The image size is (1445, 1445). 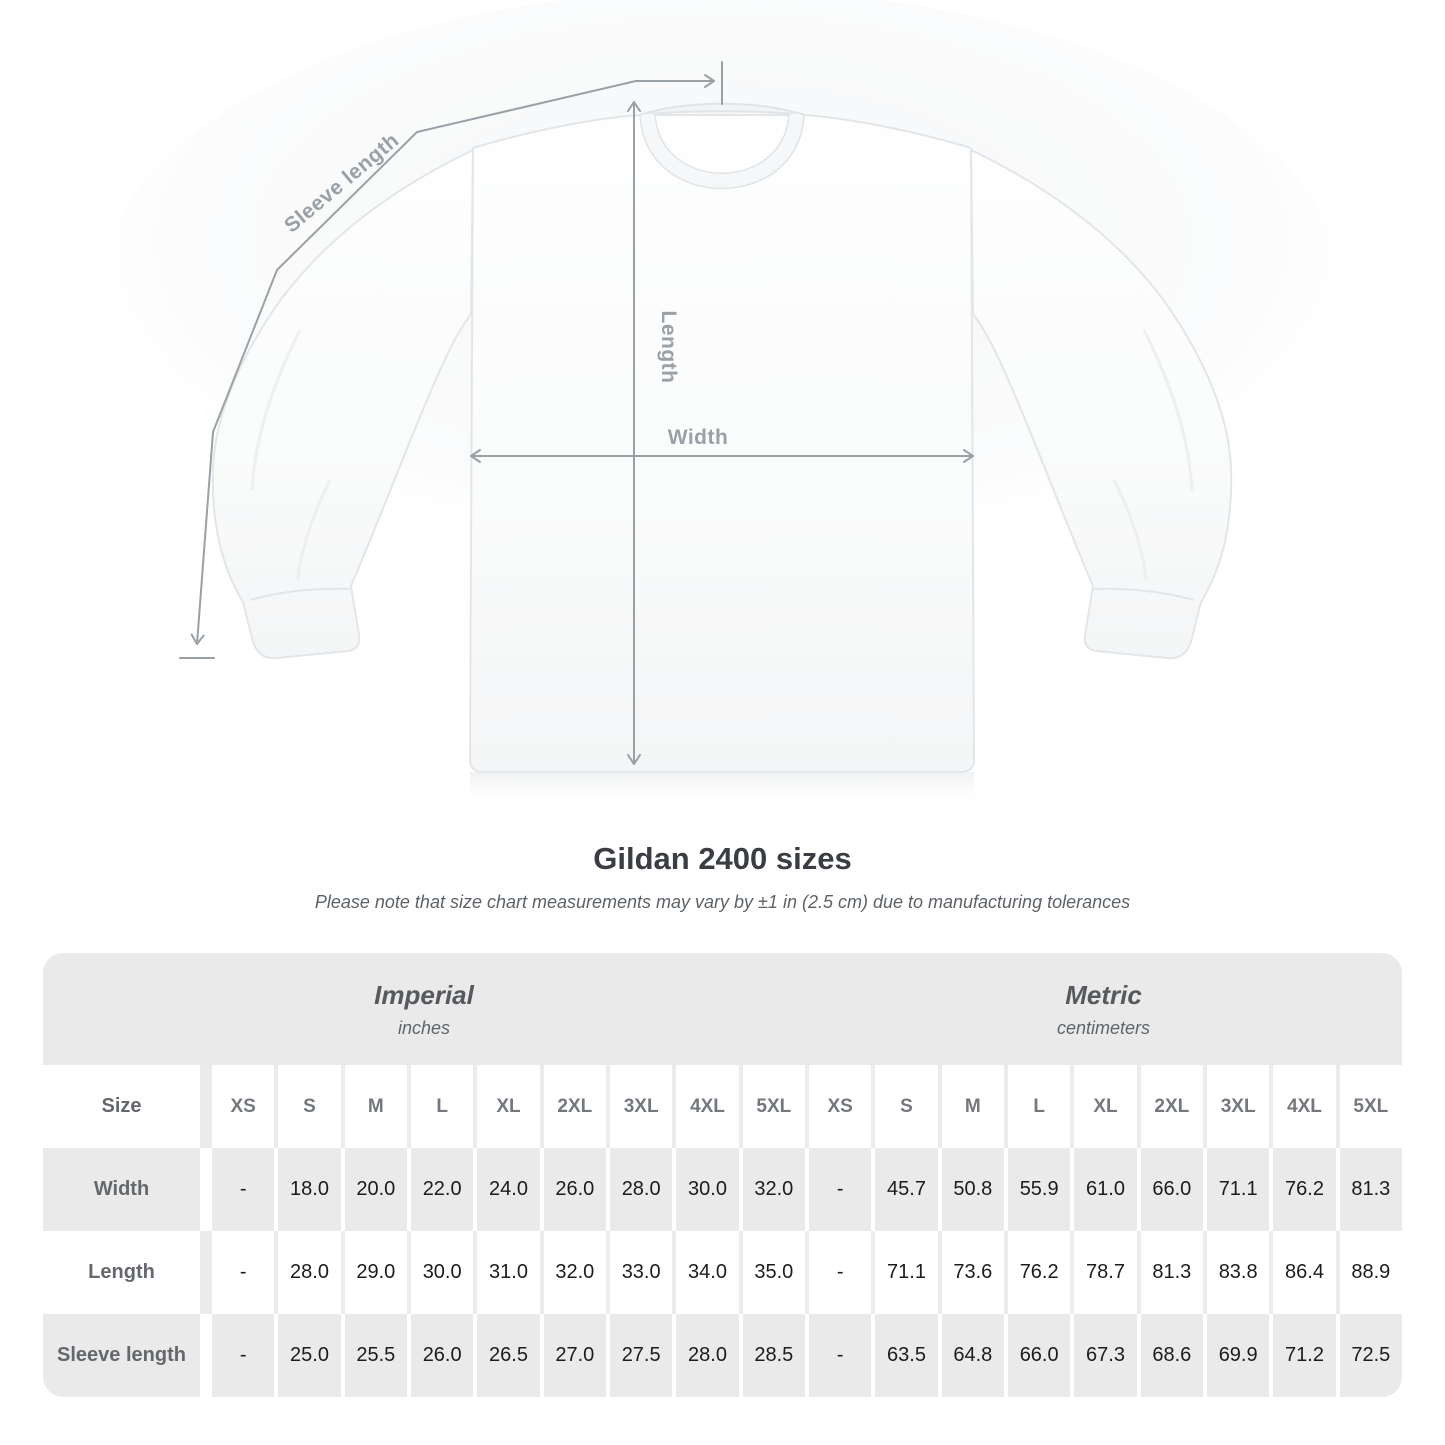 What do you see at coordinates (442, 1189) in the screenshot?
I see `cell-value: 22.0` at bounding box center [442, 1189].